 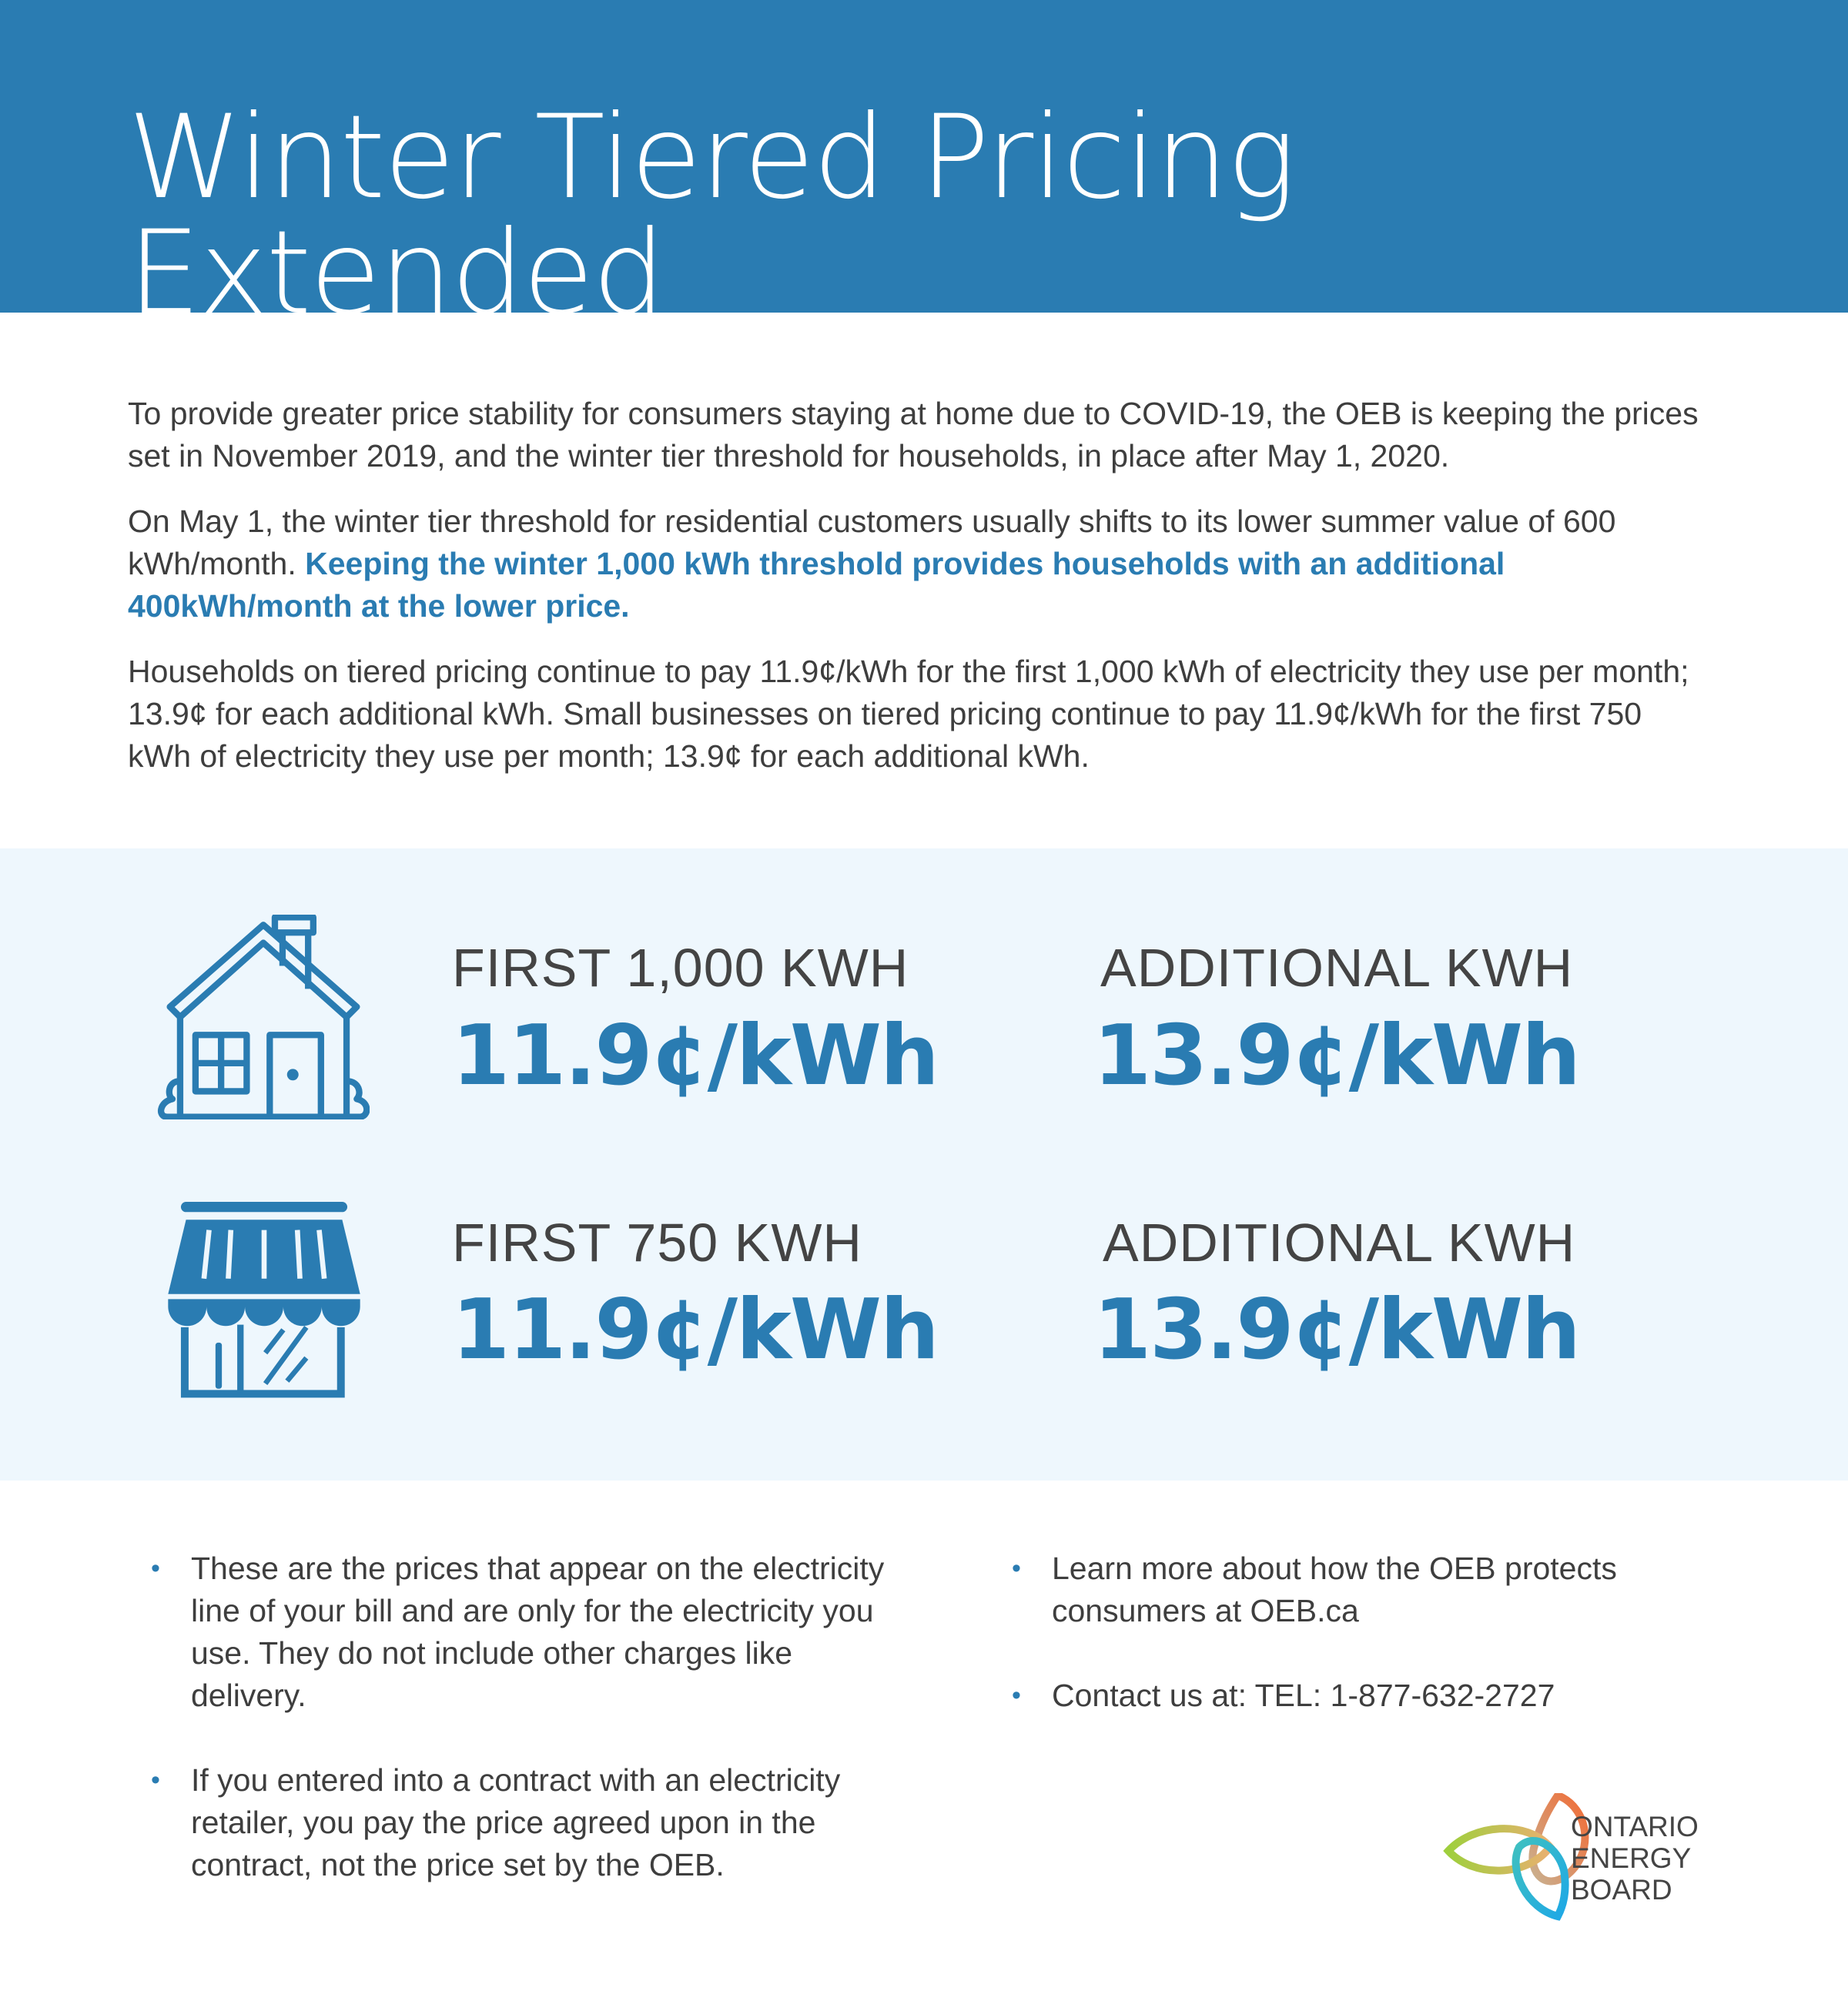 I want to click on household-tier1-label: FIRST 1,000 KWH, so click(x=680, y=968).